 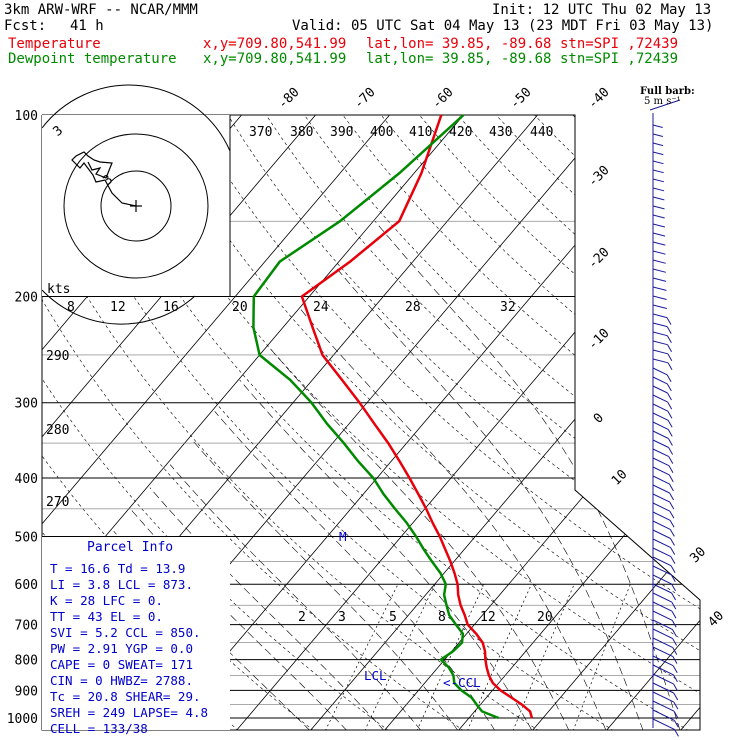 What do you see at coordinates (619, 59) in the screenshot?
I see `dewpoint-station: stn=SPI ,72439` at bounding box center [619, 59].